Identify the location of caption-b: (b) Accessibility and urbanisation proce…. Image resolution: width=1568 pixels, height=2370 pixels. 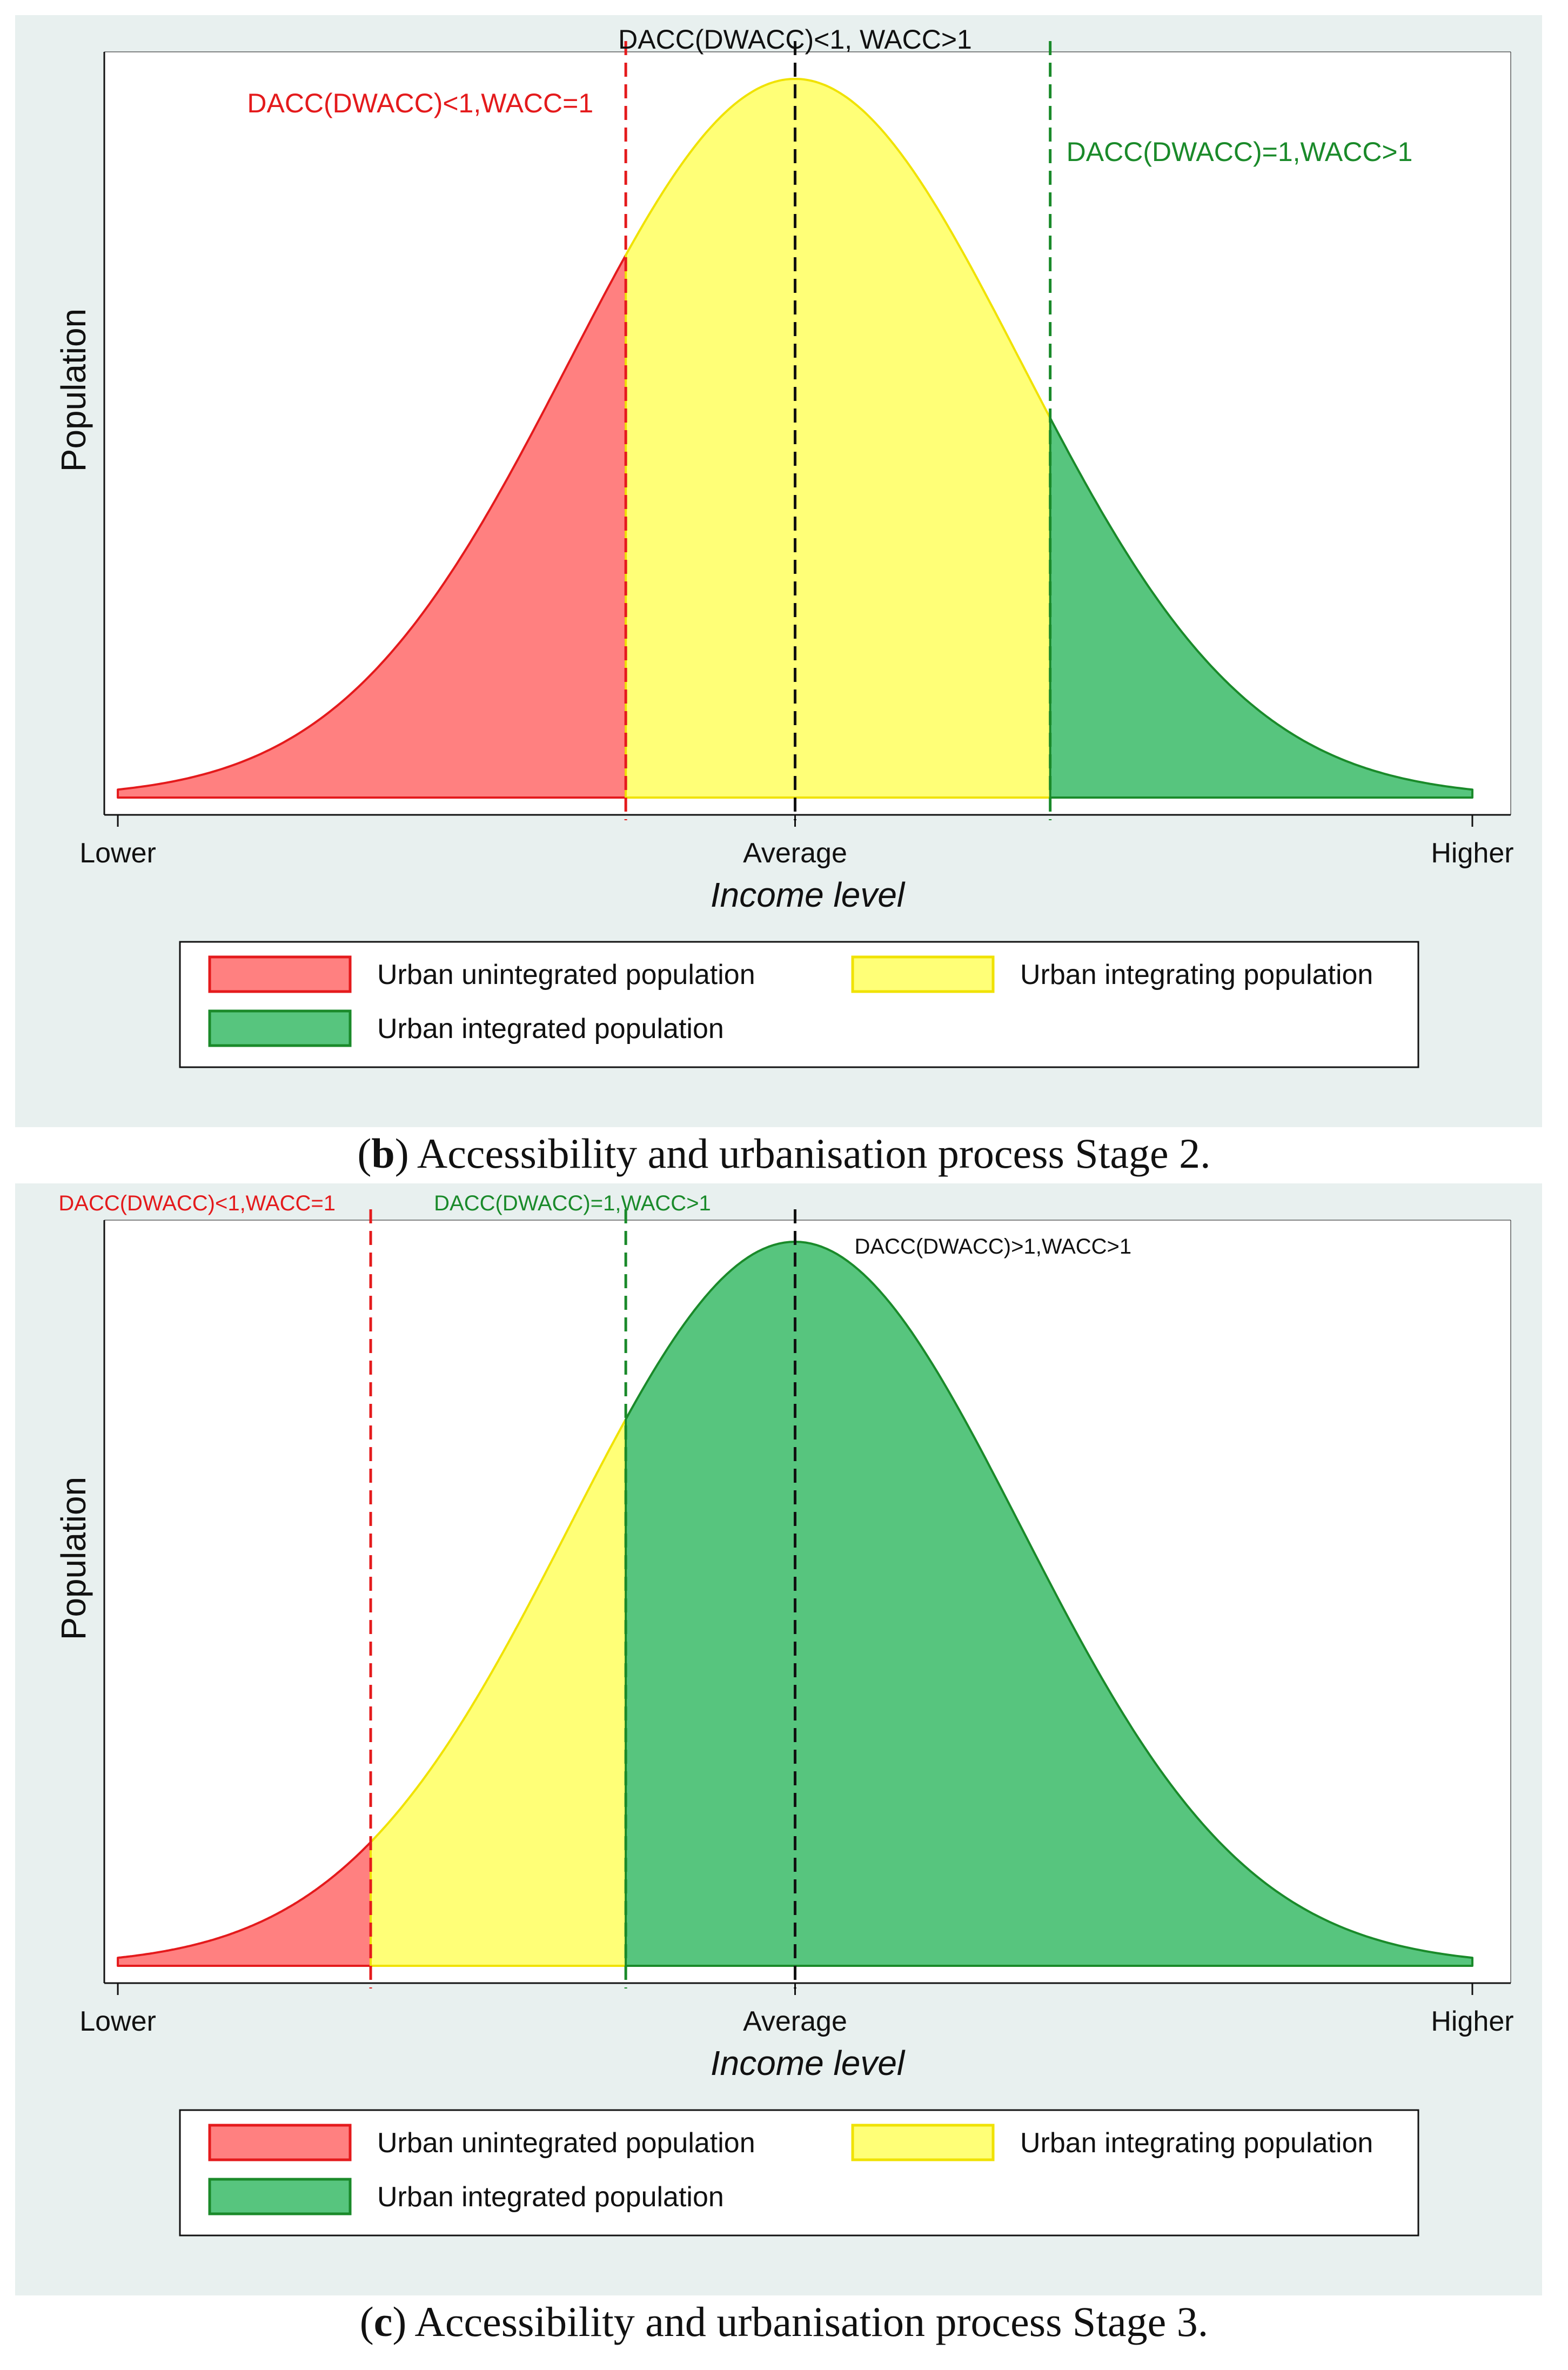
(784, 1153).